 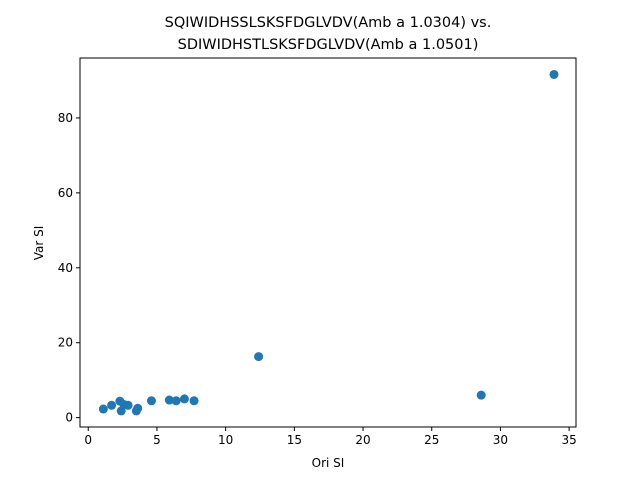 I want to click on y-tick-label: 40, so click(x=65, y=268).